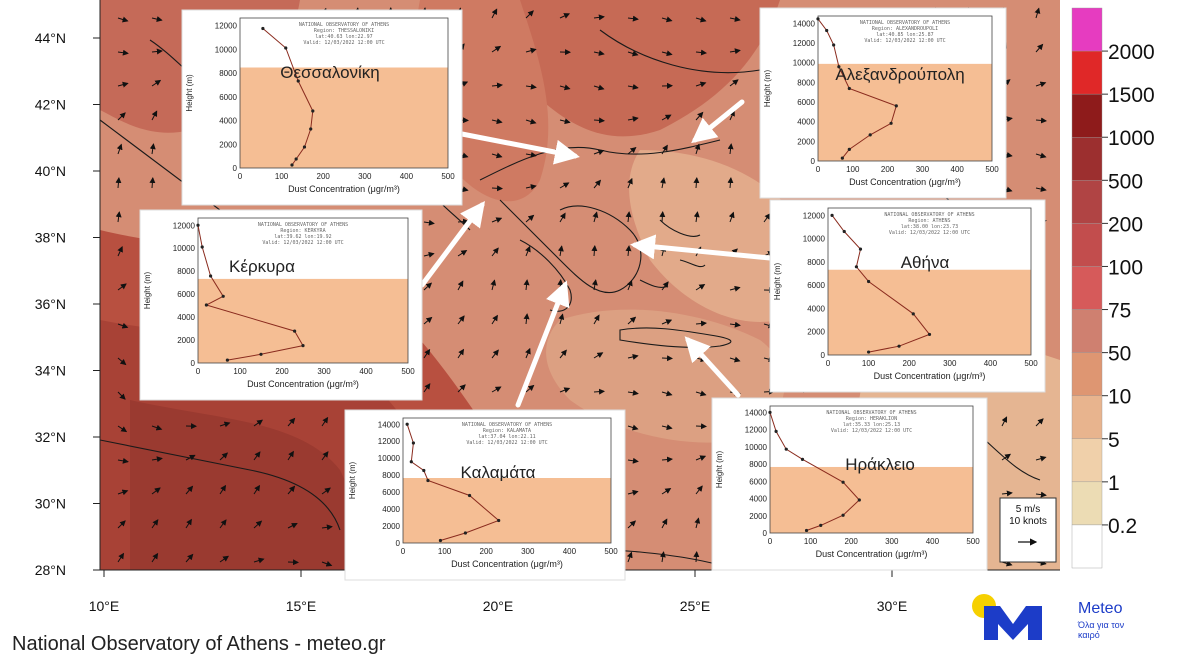 This screenshot has width=1200, height=668. I want to click on colorbar-label: 5, so click(1114, 440).